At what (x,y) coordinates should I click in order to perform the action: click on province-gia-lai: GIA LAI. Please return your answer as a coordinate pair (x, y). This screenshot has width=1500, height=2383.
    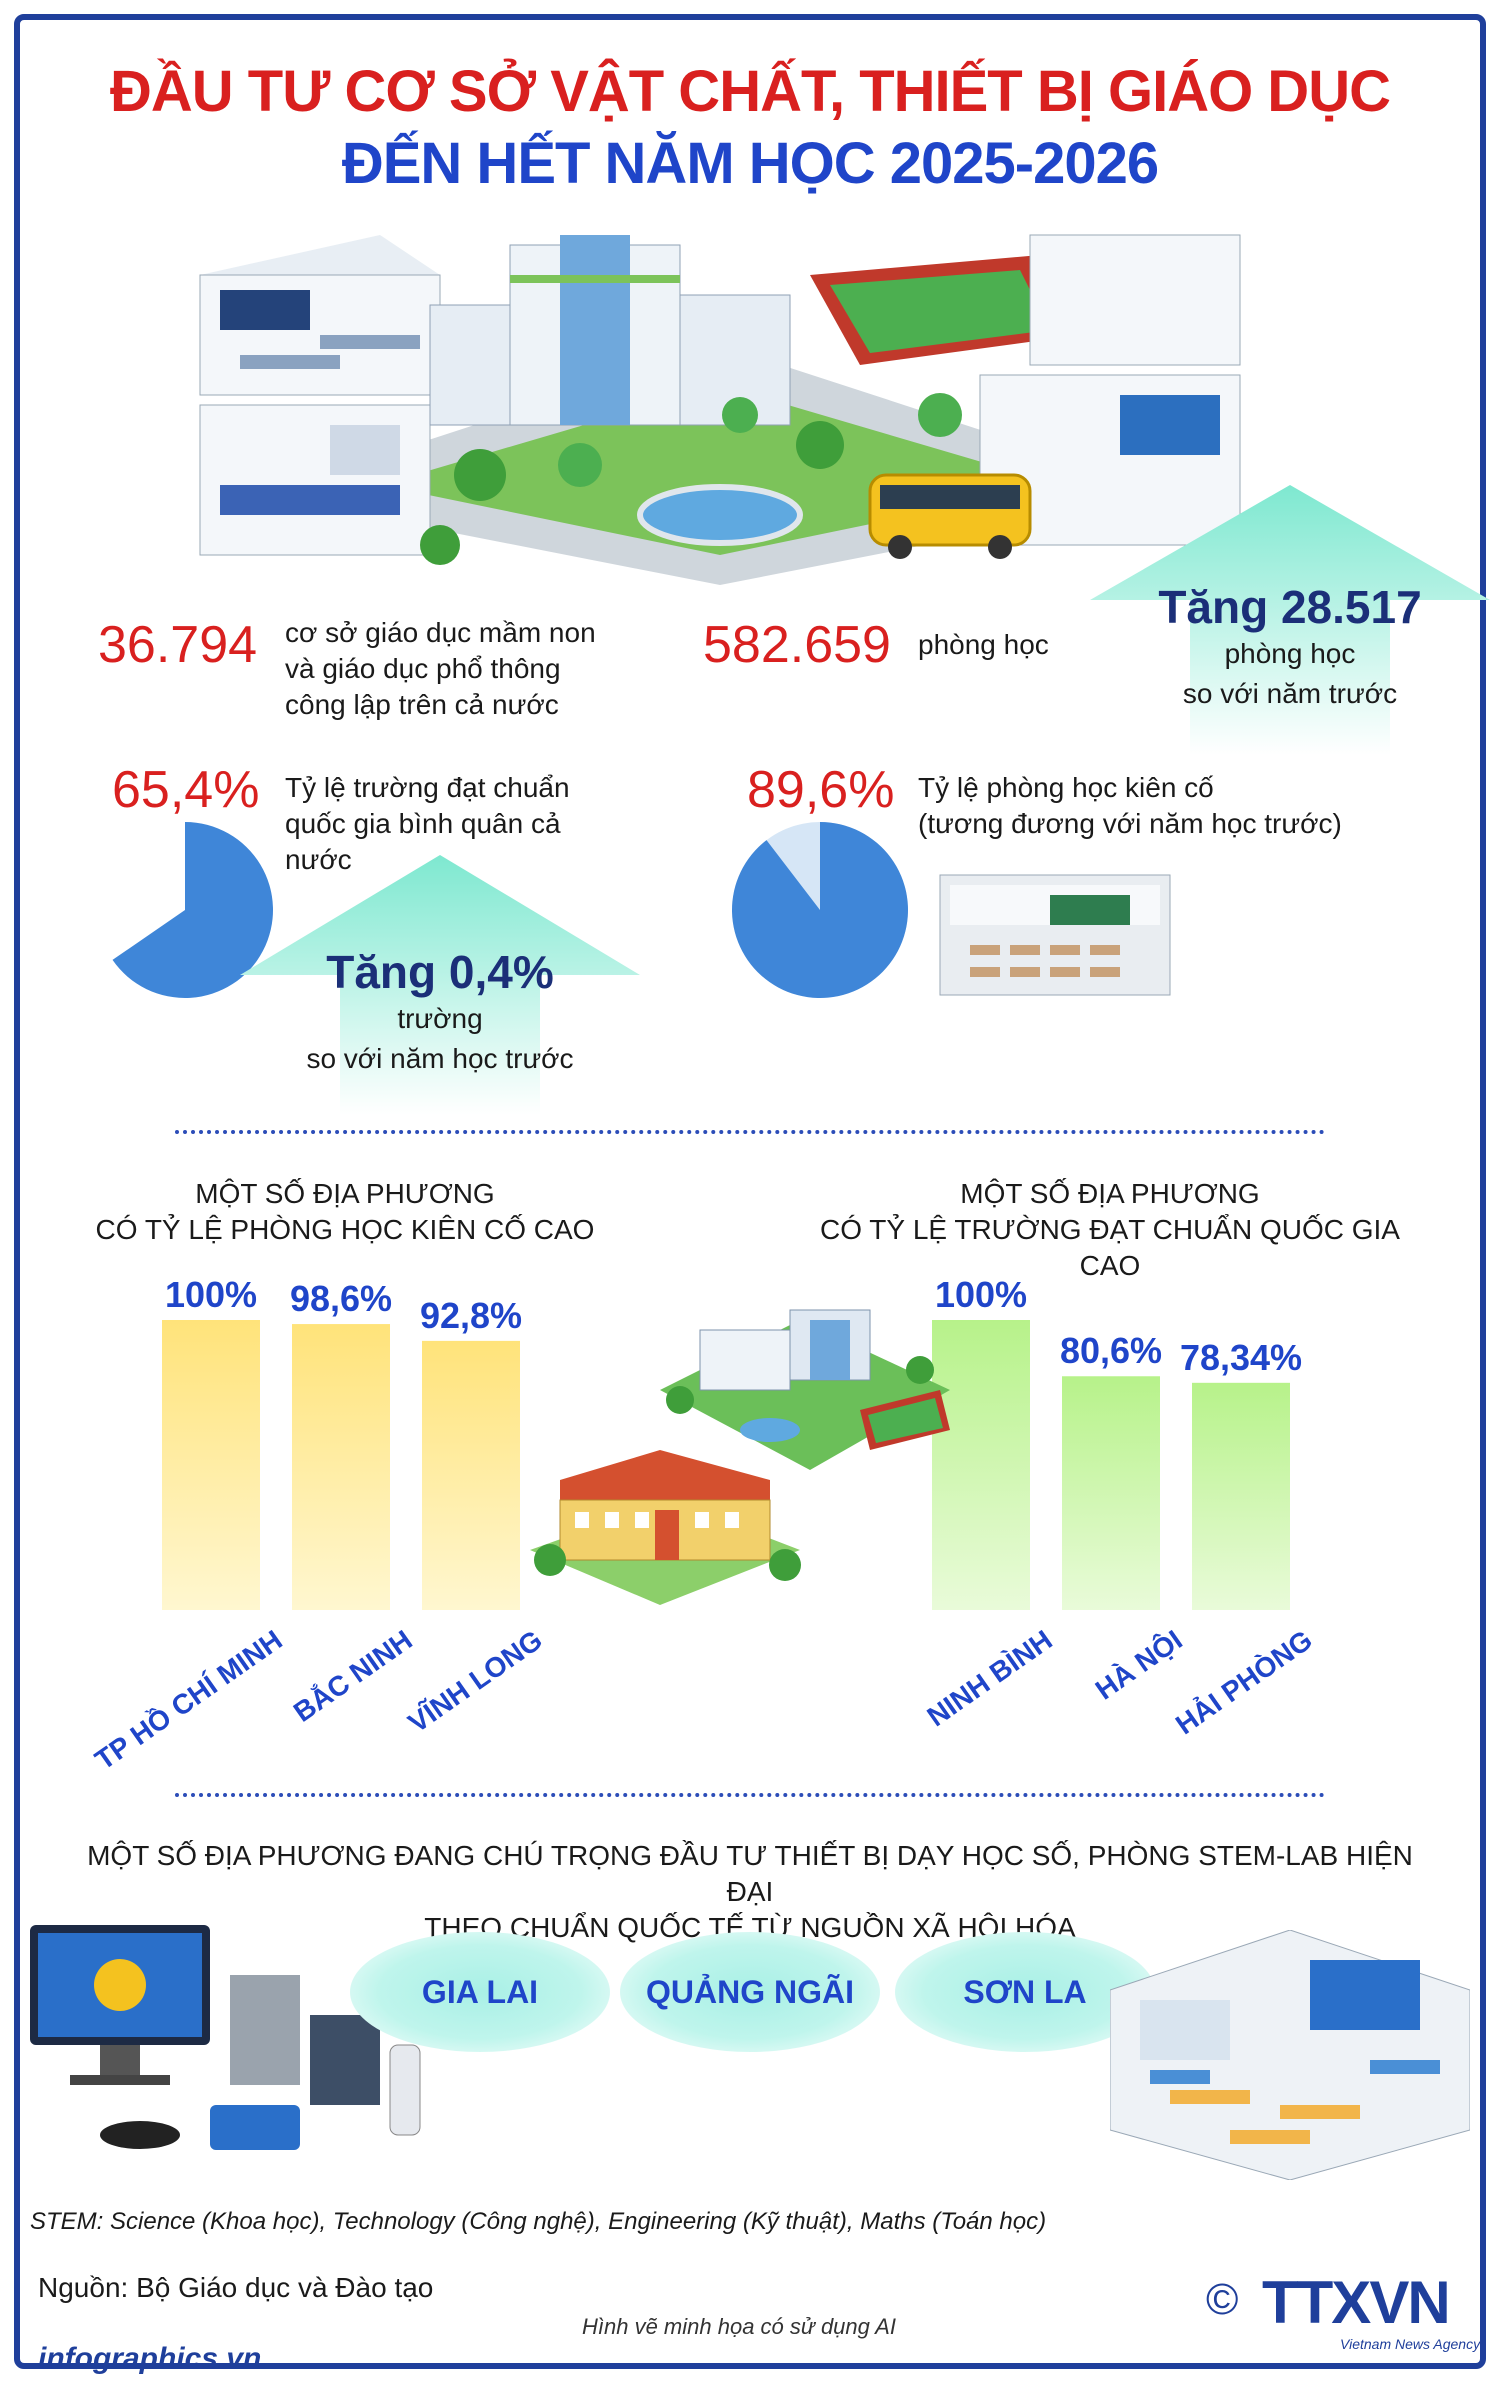
    Looking at the image, I should click on (480, 1992).